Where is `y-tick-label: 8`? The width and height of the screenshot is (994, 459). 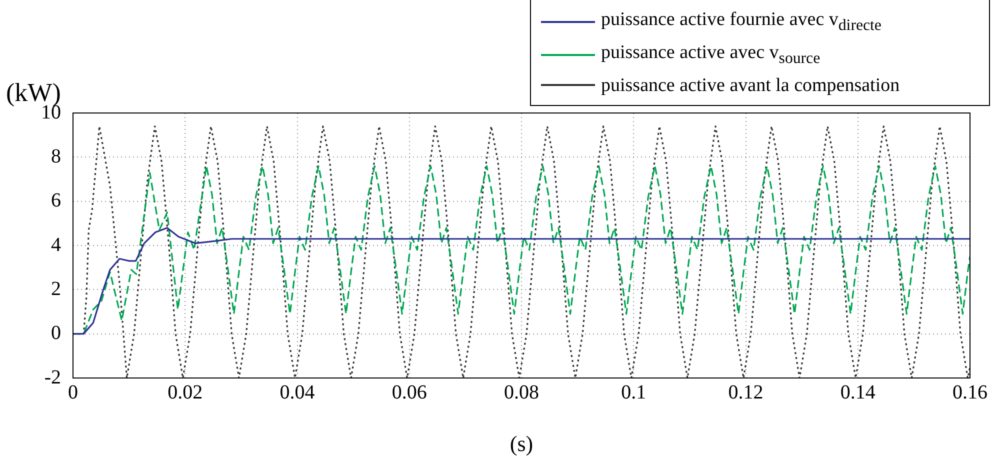
y-tick-label: 8 is located at coordinates (56, 156).